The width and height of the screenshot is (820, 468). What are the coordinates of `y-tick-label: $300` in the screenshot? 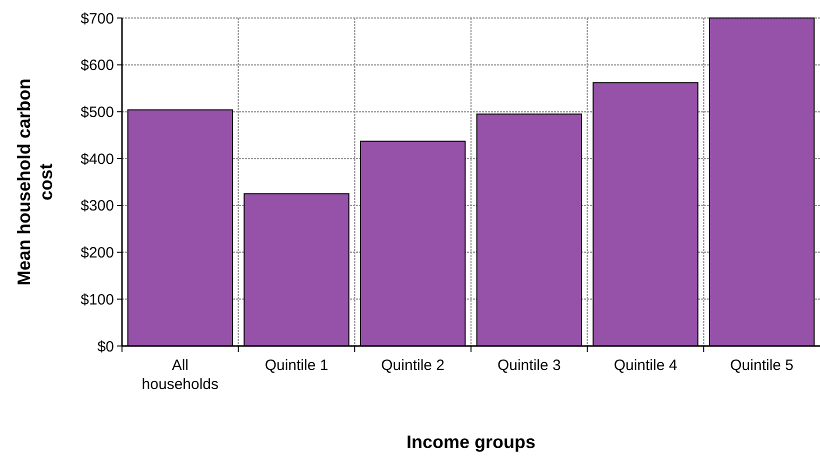 It's located at (97, 206).